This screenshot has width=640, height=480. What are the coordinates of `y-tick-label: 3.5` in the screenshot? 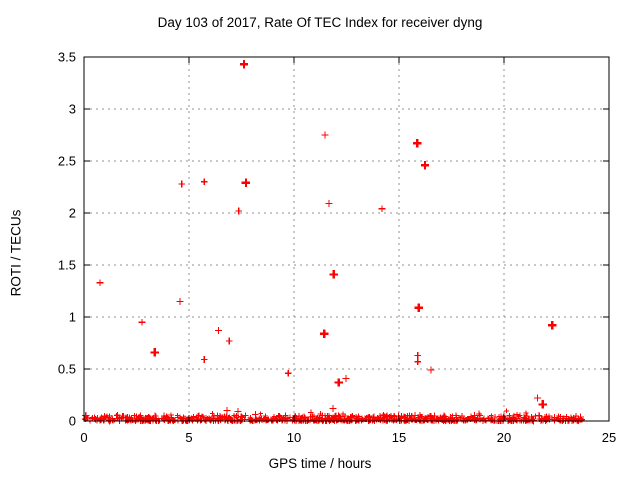 It's located at (67, 57).